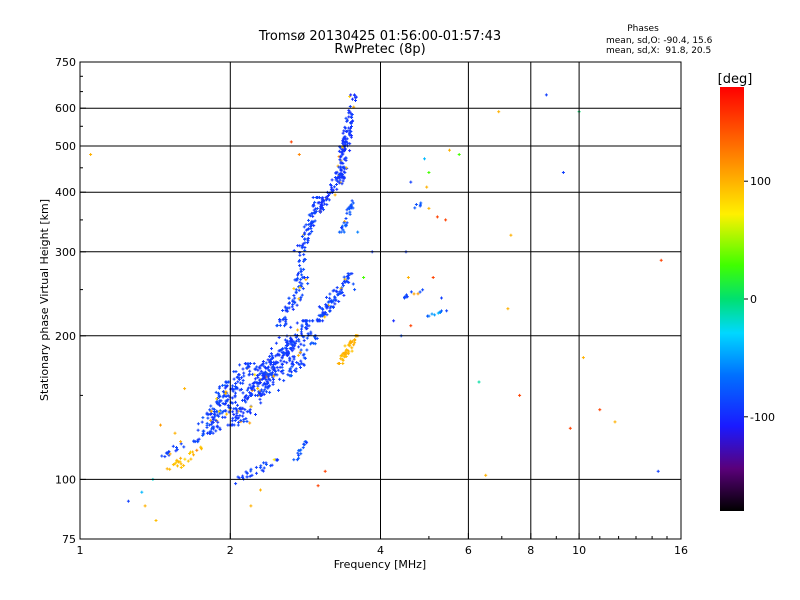 The width and height of the screenshot is (800, 600). What do you see at coordinates (732, 299) in the screenshot?
I see `colorbar` at bounding box center [732, 299].